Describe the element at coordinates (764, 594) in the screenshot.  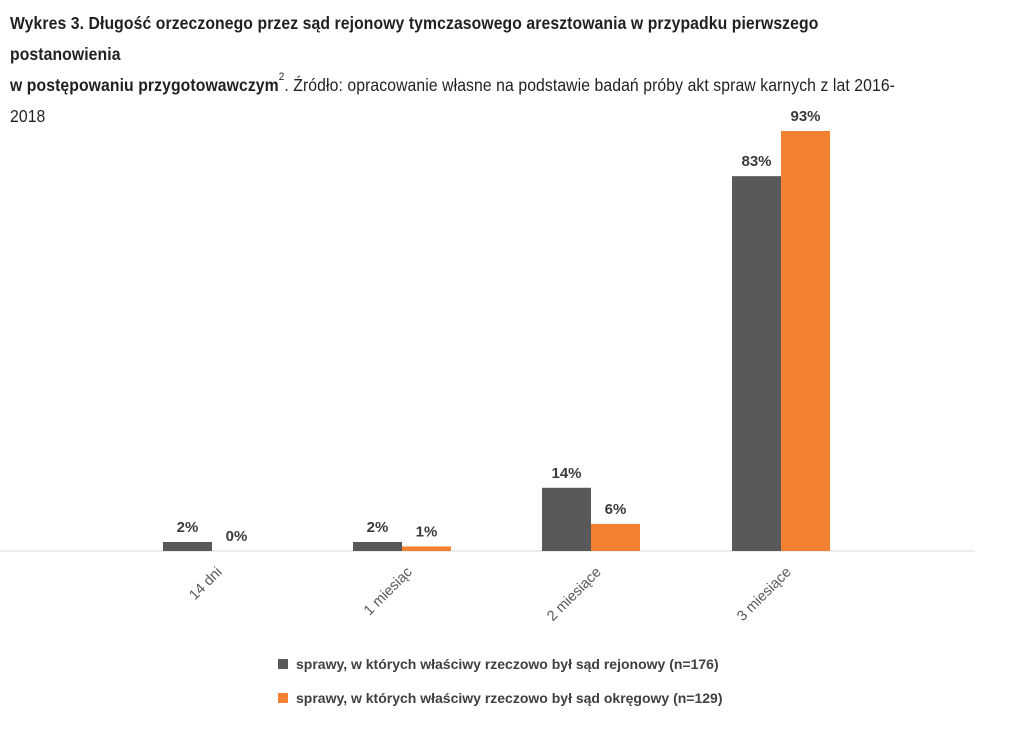
I see `x-tick-3-miesiace: 3 miesiące` at that location.